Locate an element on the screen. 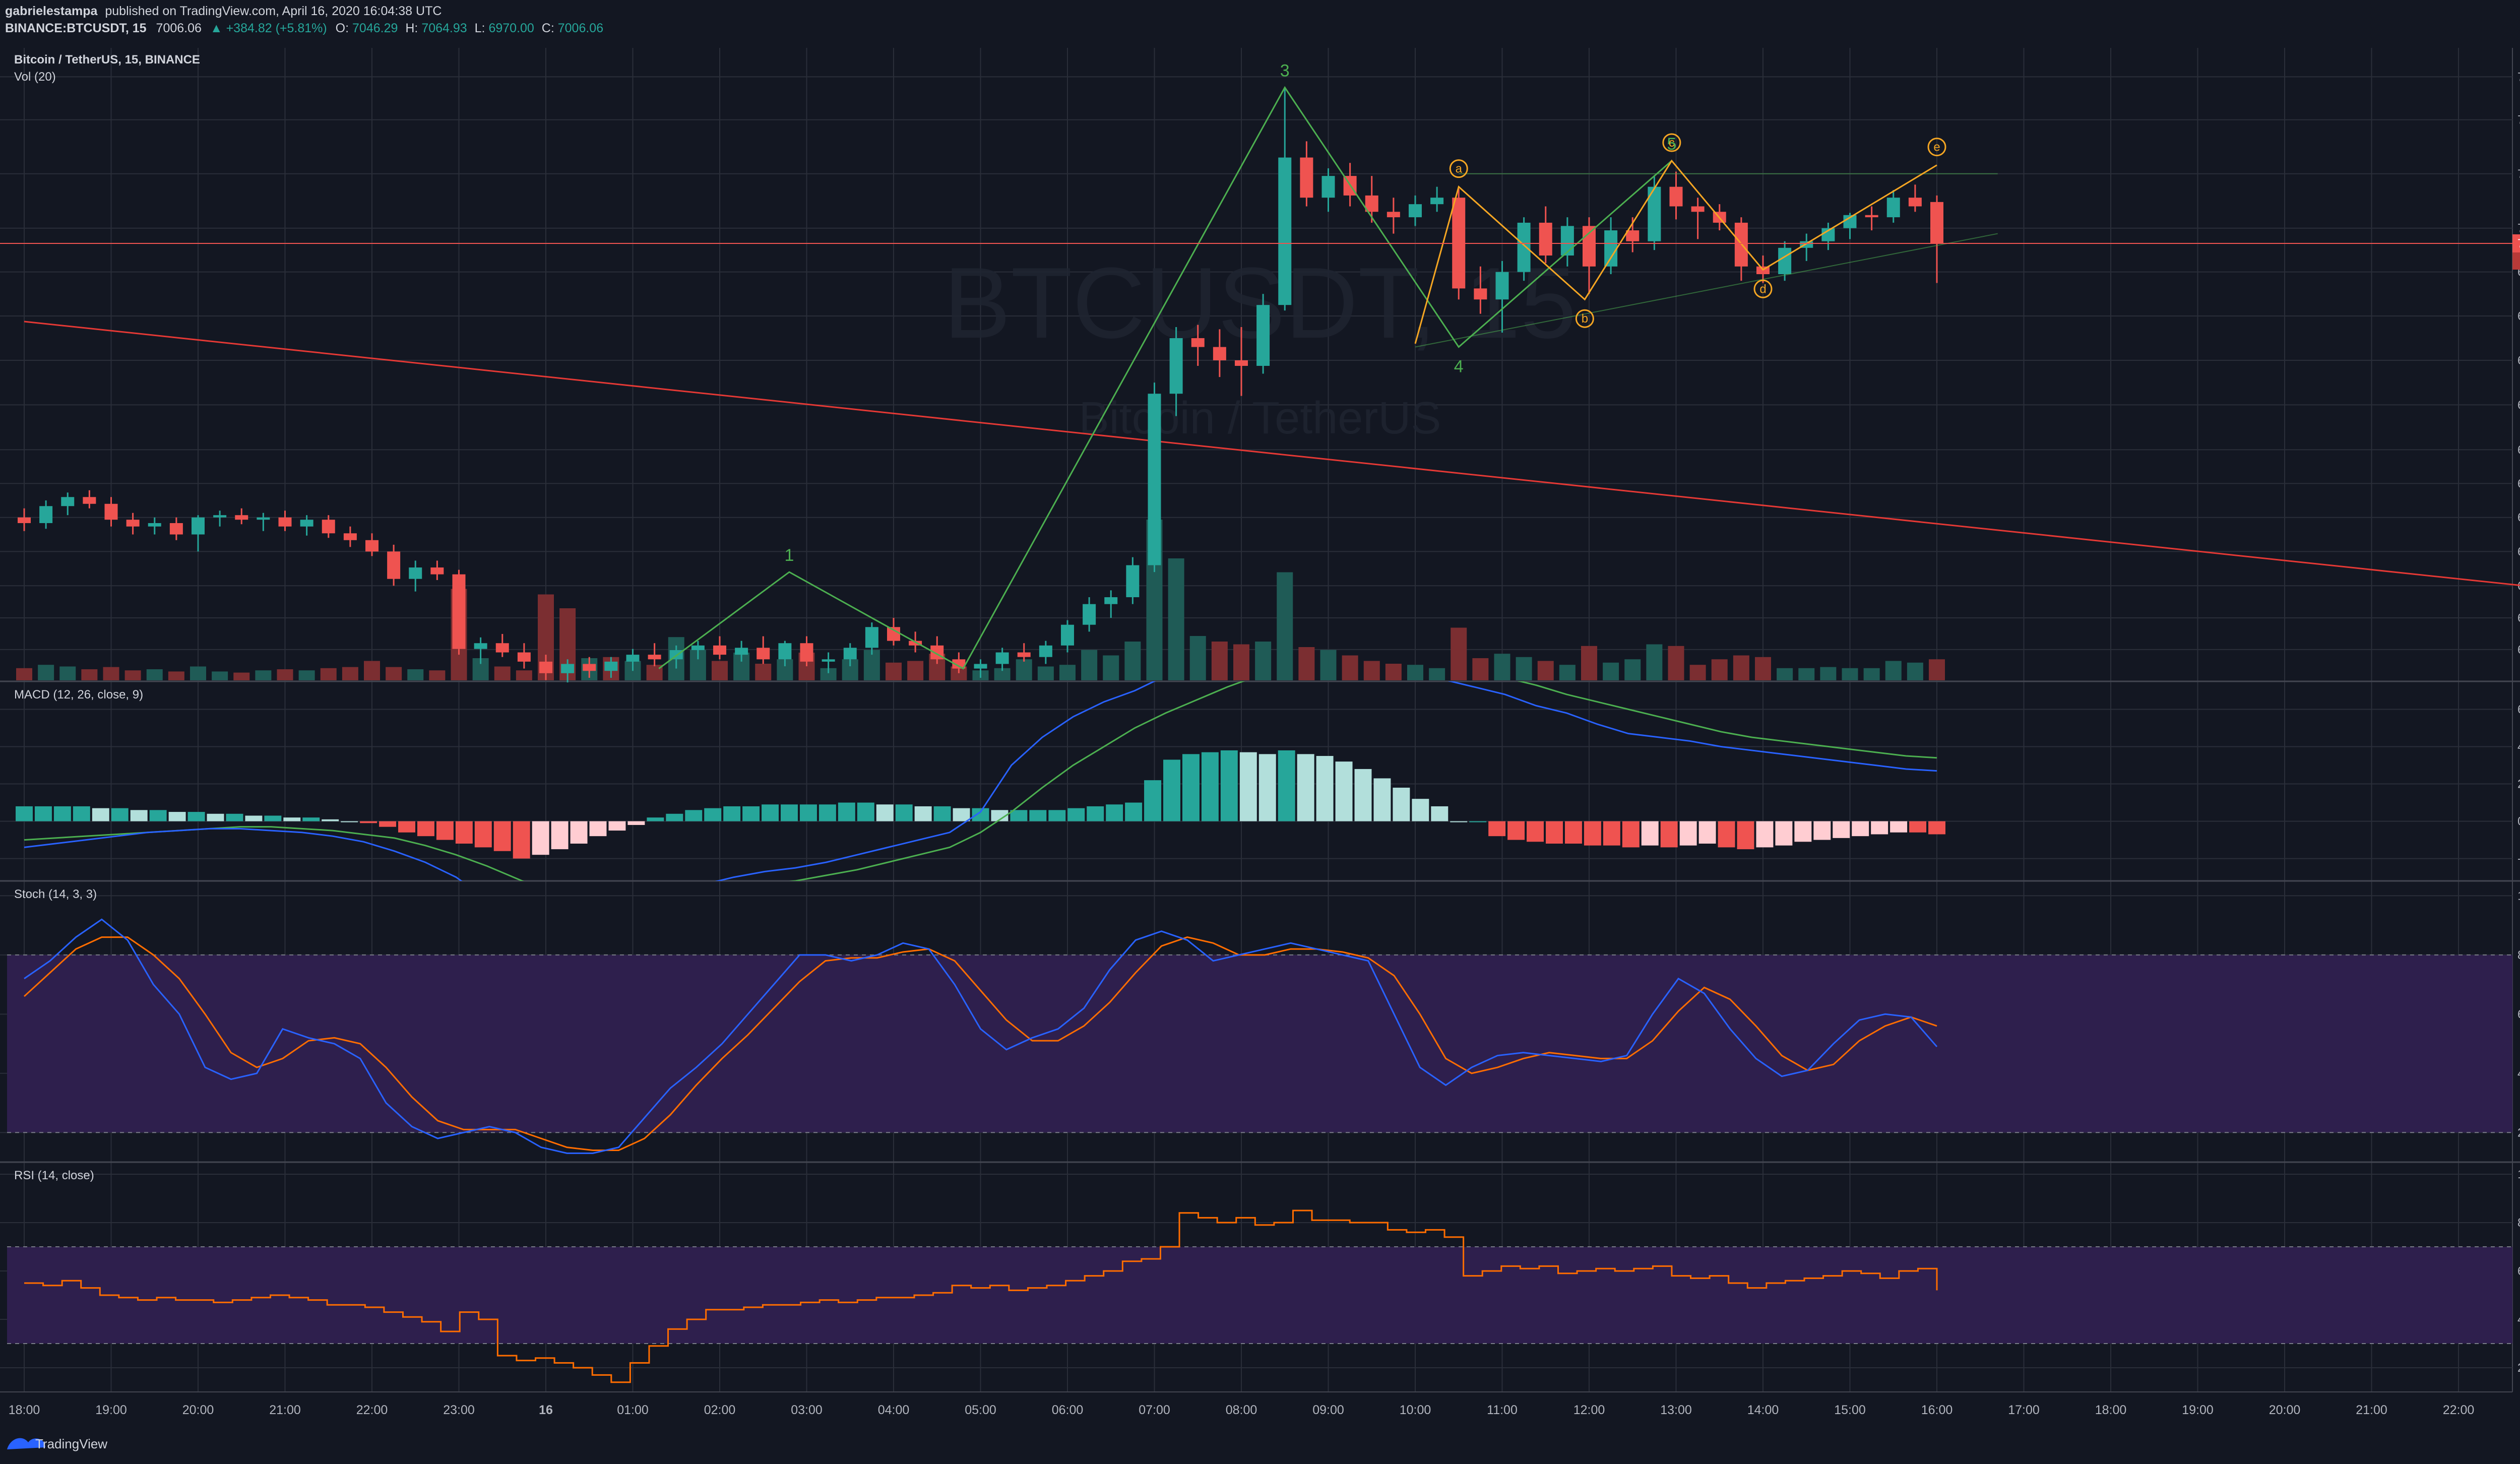  stoch-axis-label: 40.00 is located at coordinates (2519, 1073).